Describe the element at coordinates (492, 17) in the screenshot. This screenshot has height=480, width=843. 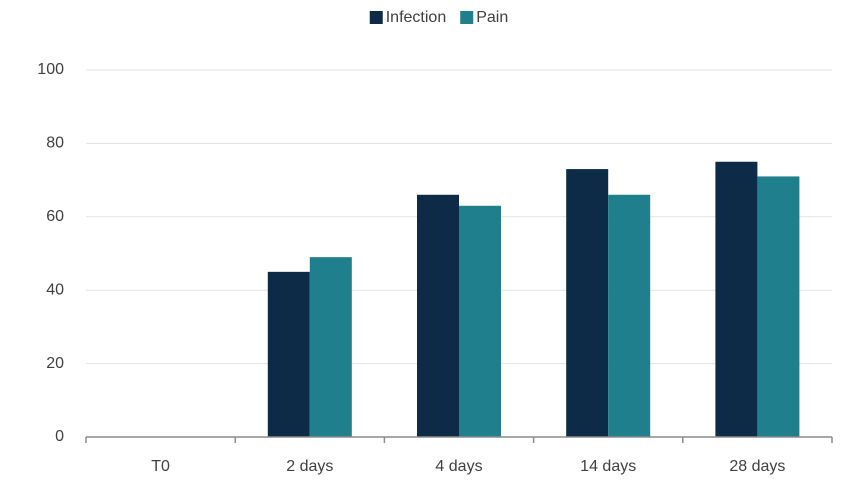
I see `legend-label: Pain` at that location.